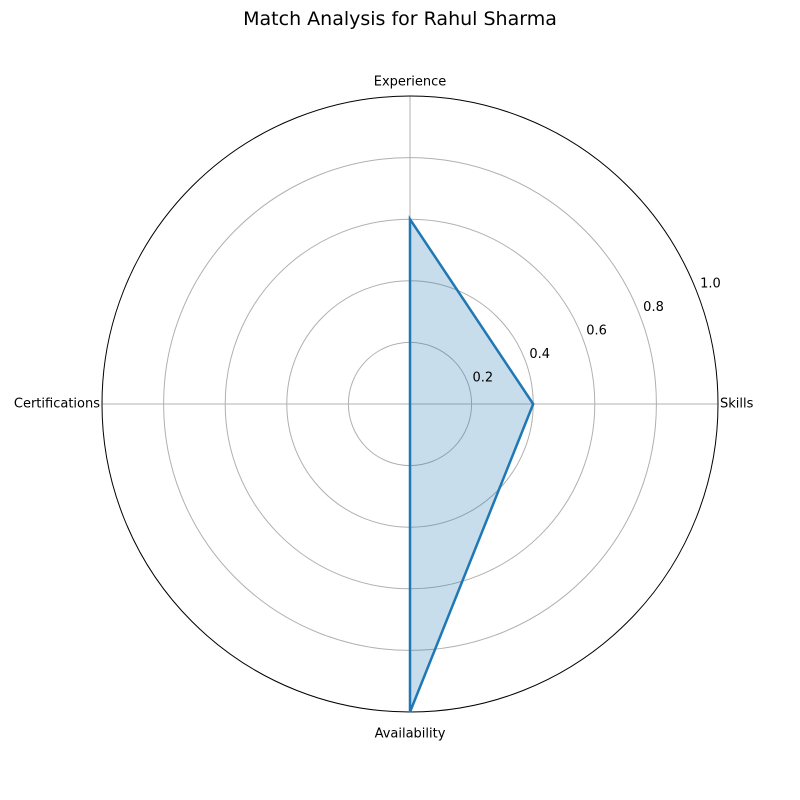 The image size is (800, 800). What do you see at coordinates (57, 404) in the screenshot?
I see `category-label-certifications: Certifications` at bounding box center [57, 404].